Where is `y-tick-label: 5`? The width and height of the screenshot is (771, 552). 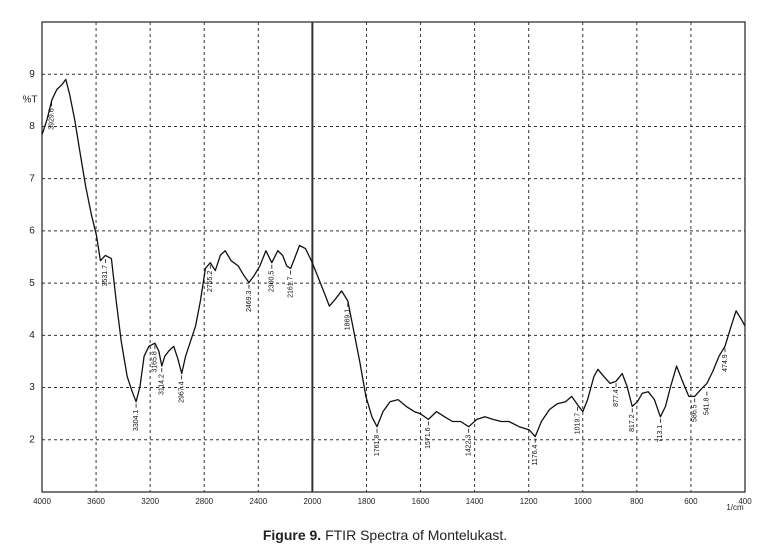 y-tick-label: 5 is located at coordinates (32, 283).